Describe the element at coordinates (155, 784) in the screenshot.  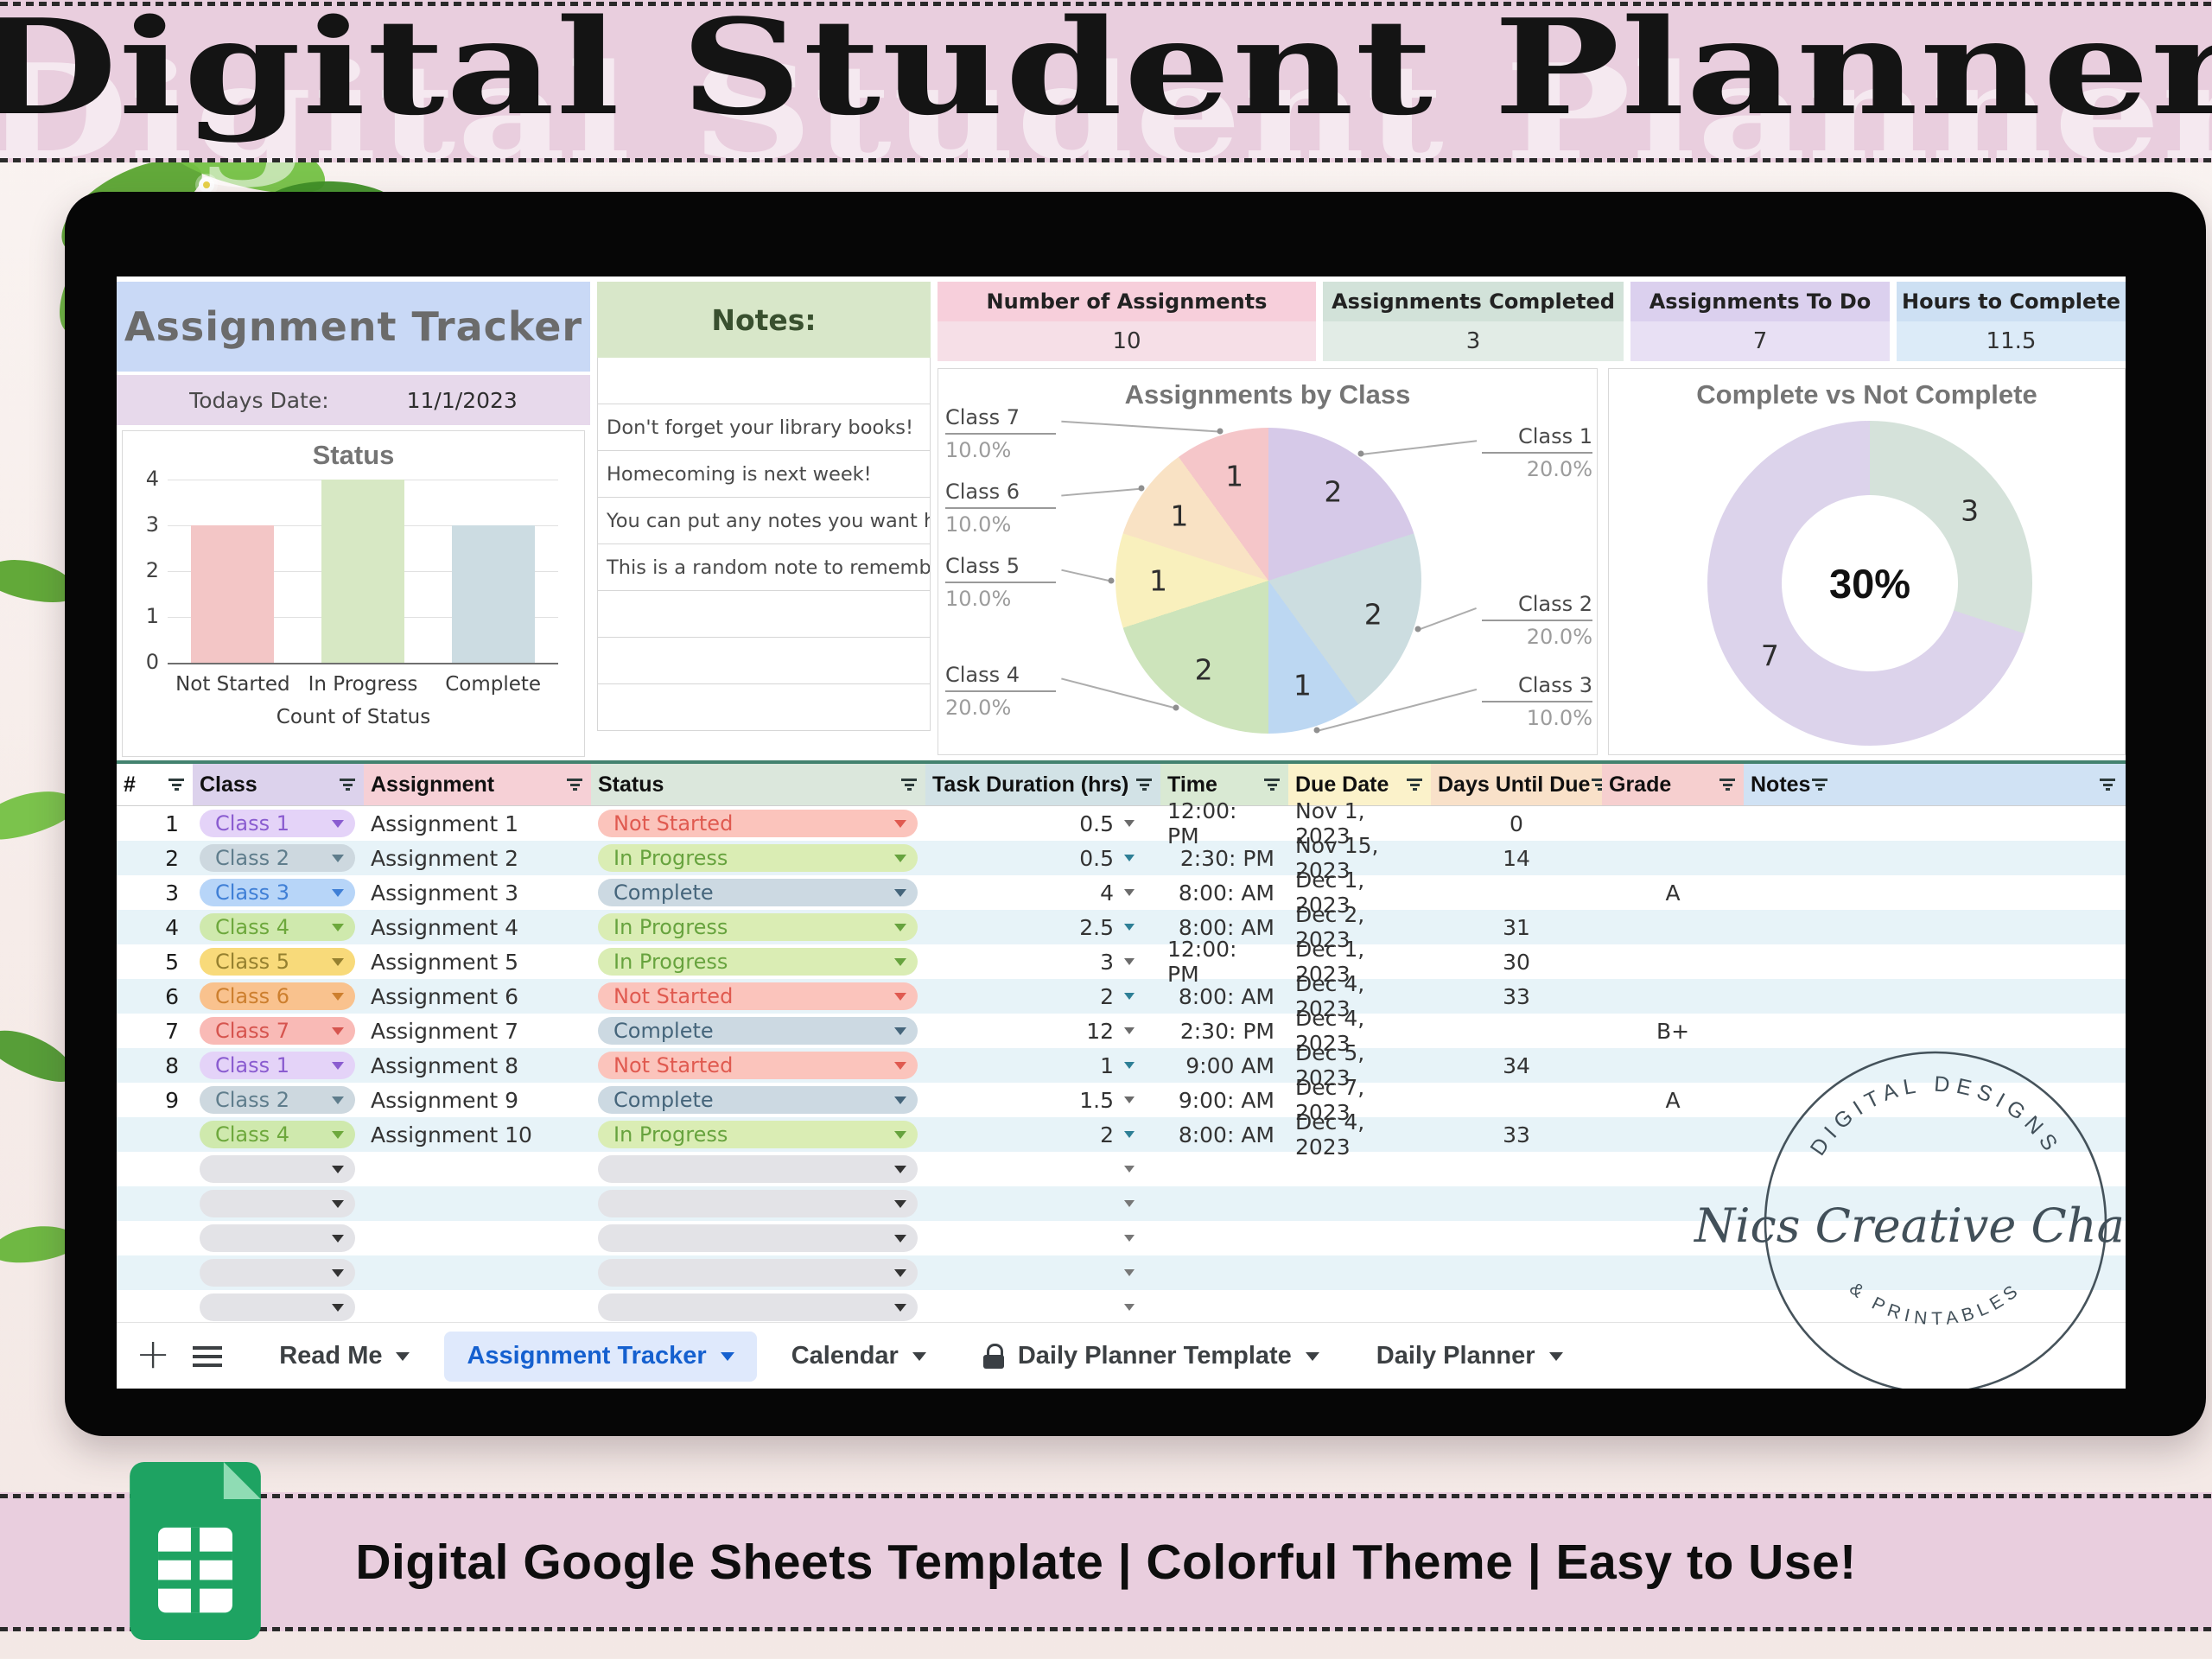
I see `column-header--: #` at that location.